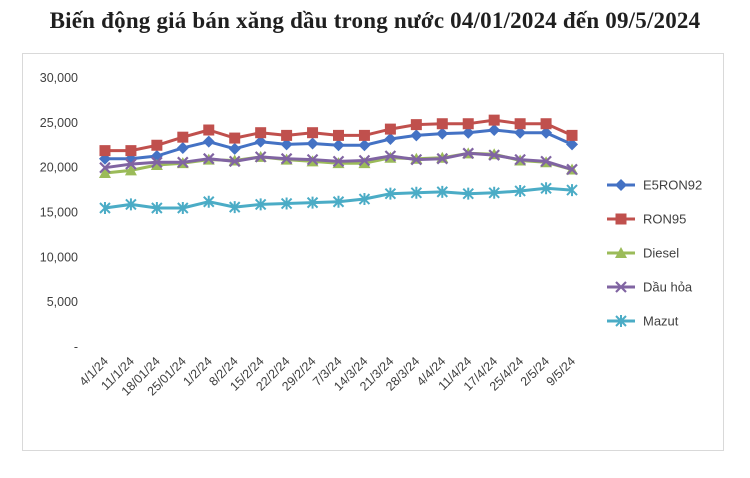 The width and height of the screenshot is (750, 478). What do you see at coordinates (59, 123) in the screenshot?
I see `y-tick-label: 25,000` at bounding box center [59, 123].